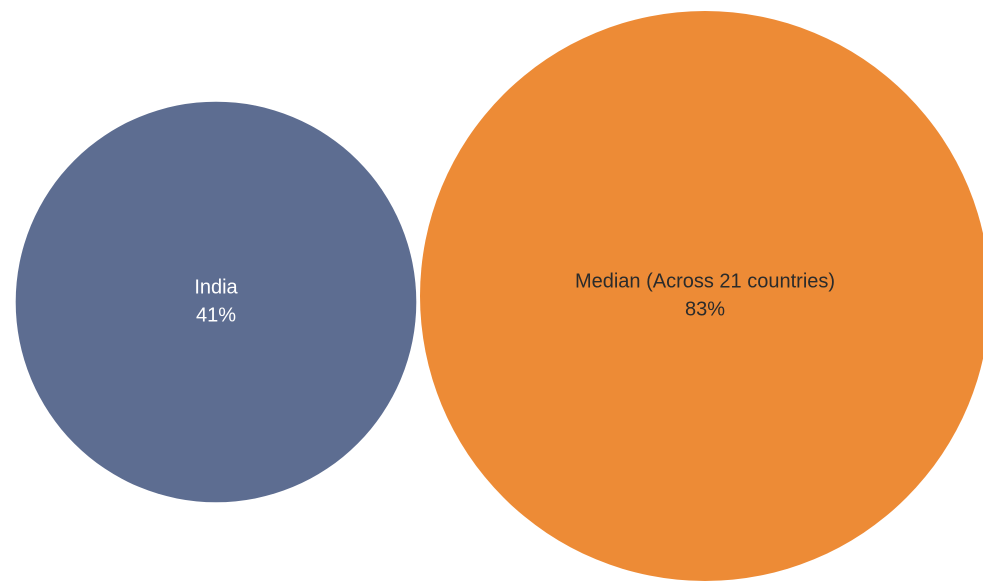  What do you see at coordinates (514, 298) in the screenshot?
I see `labels-layer: India 41% Median (Across 21 countries) 83%` at bounding box center [514, 298].